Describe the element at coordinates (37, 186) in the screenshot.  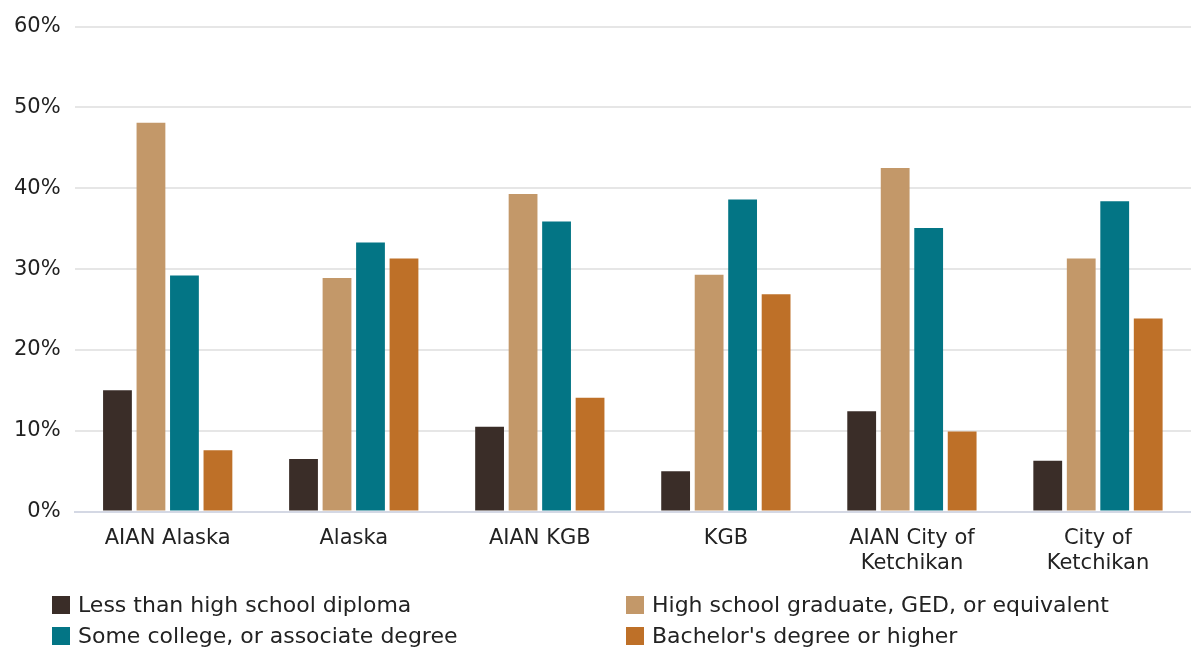
I see `y-tick-label: 40%` at that location.